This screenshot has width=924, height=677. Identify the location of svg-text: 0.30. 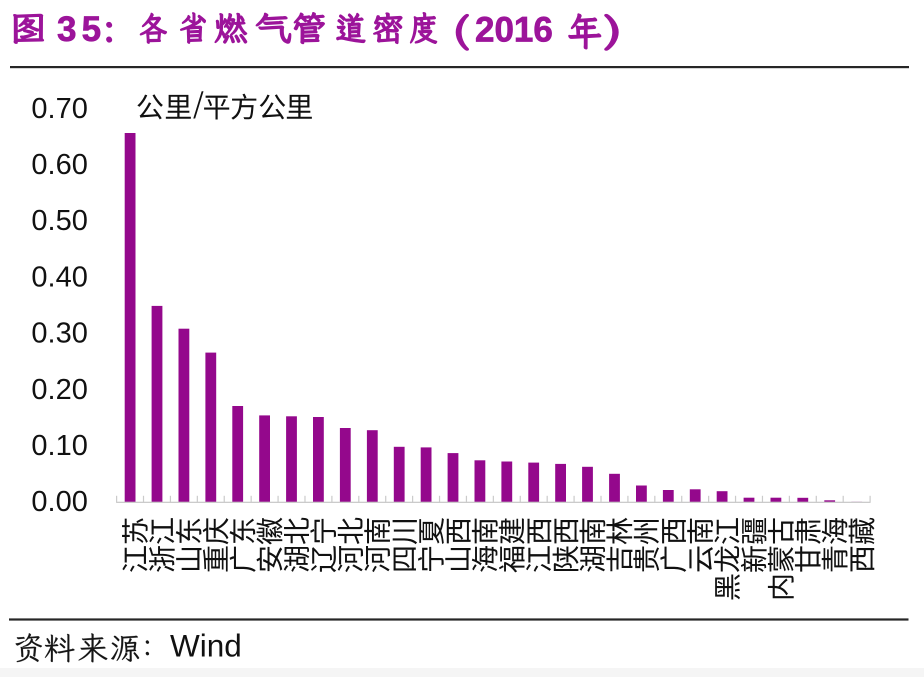
(59, 334).